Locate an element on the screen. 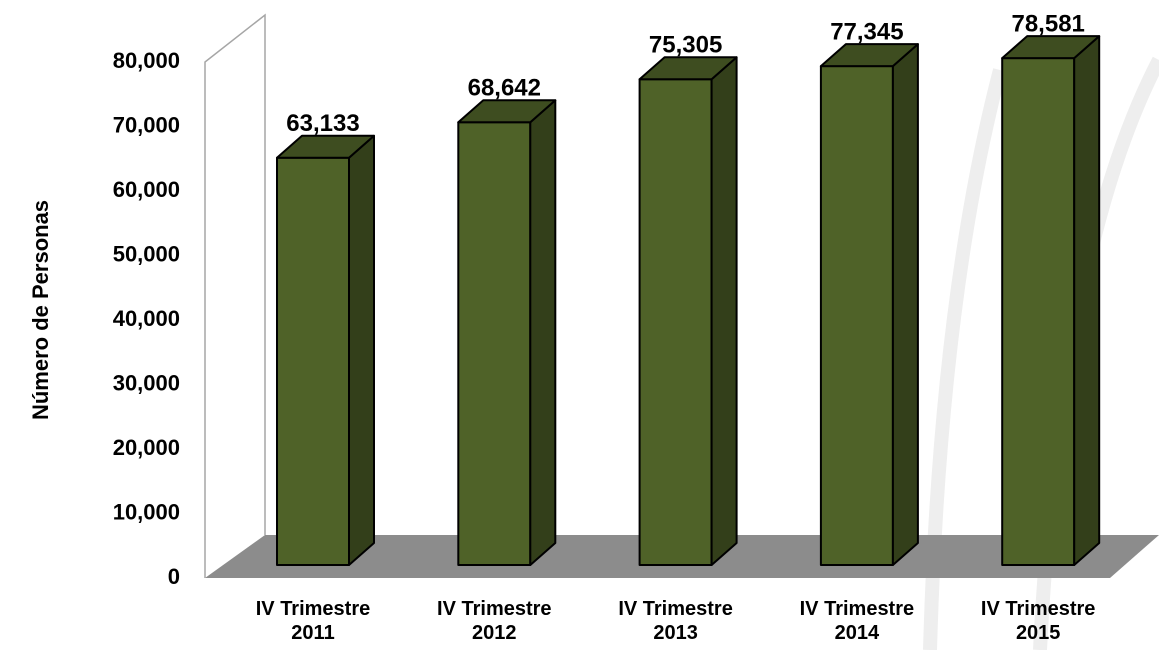 The height and width of the screenshot is (650, 1159). y-tick-label: 0 is located at coordinates (174, 576).